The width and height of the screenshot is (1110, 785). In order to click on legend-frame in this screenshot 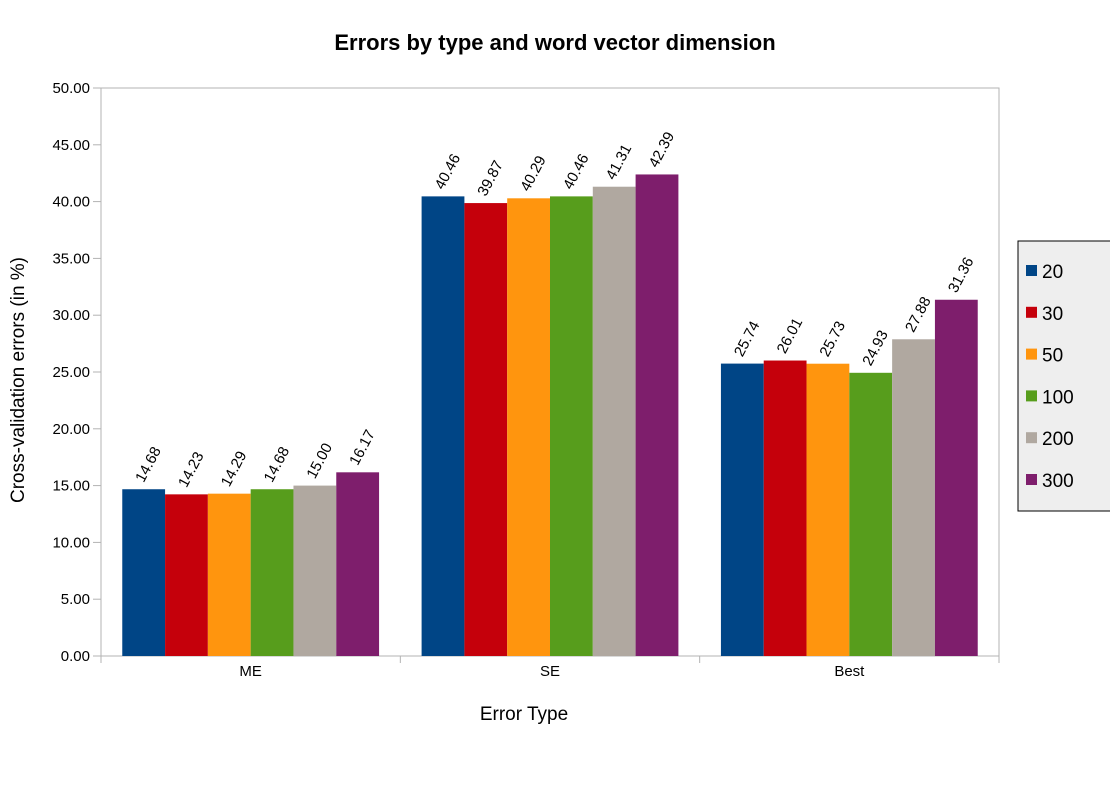, I will do `click(1063, 376)`.